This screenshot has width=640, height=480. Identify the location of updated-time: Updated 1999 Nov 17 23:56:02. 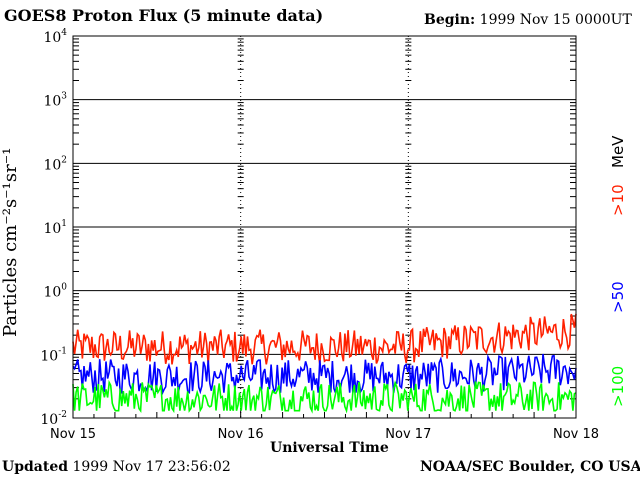
(116, 467).